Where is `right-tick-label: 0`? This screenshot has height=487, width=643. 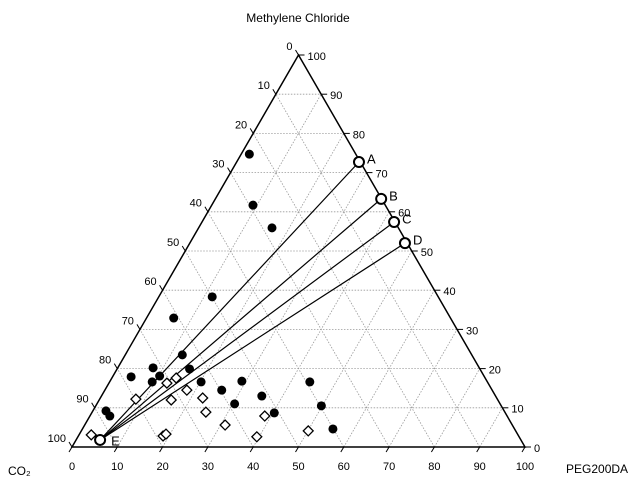 right-tick-label: 0 is located at coordinates (537, 449).